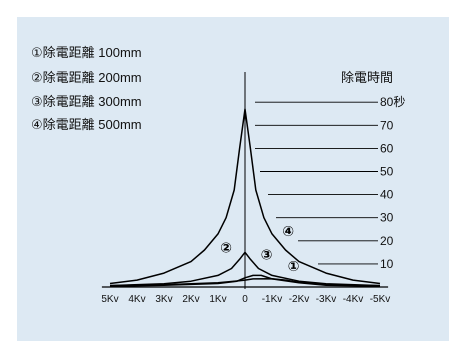 The image size is (465, 341). I want to click on y-tick-label: 60, so click(387, 148).